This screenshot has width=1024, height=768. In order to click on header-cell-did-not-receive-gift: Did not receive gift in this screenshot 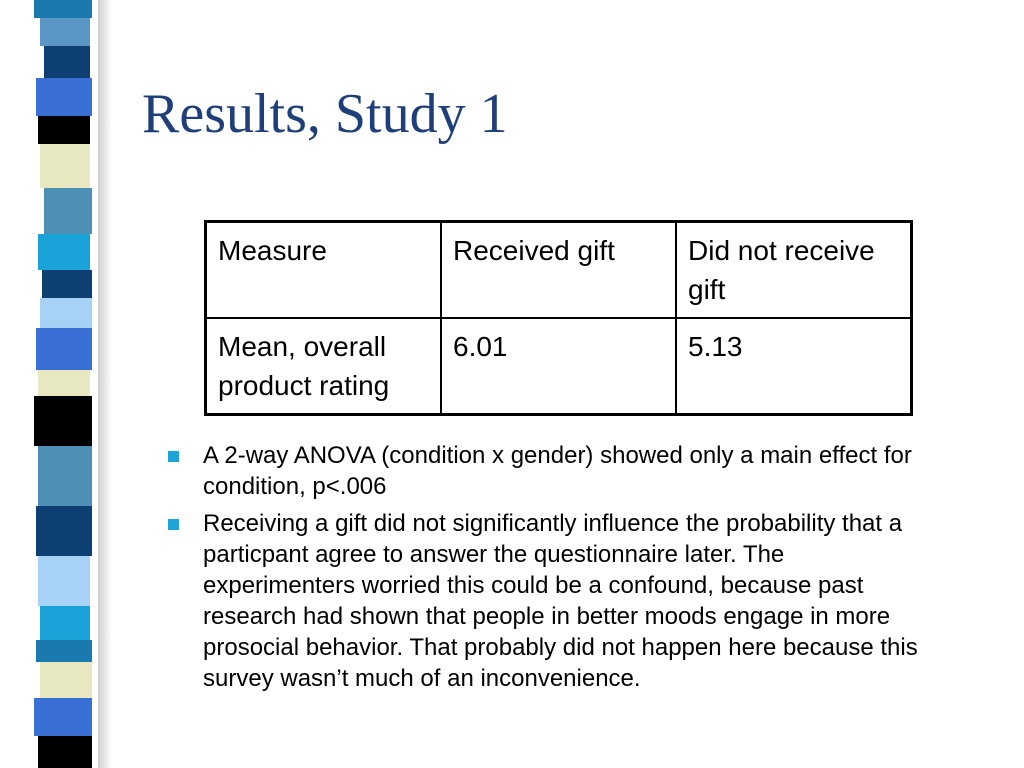, I will do `click(794, 269)`.